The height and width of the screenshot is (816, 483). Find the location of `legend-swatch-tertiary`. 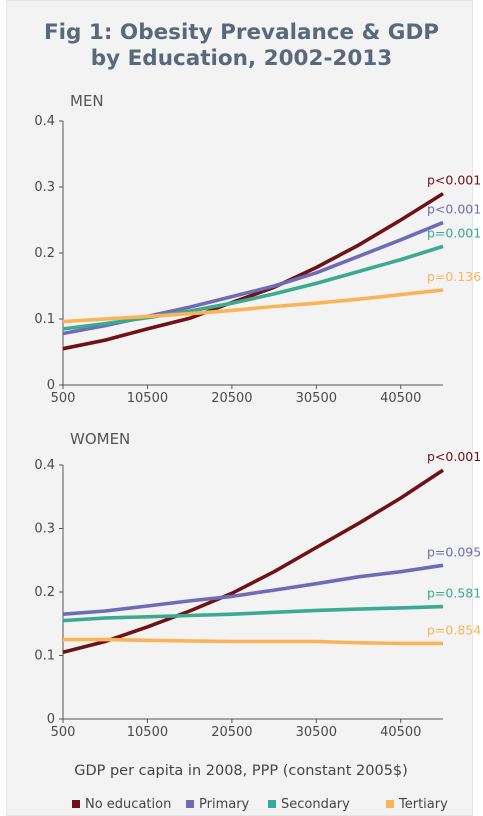

legend-swatch-tertiary is located at coordinates (390, 804).